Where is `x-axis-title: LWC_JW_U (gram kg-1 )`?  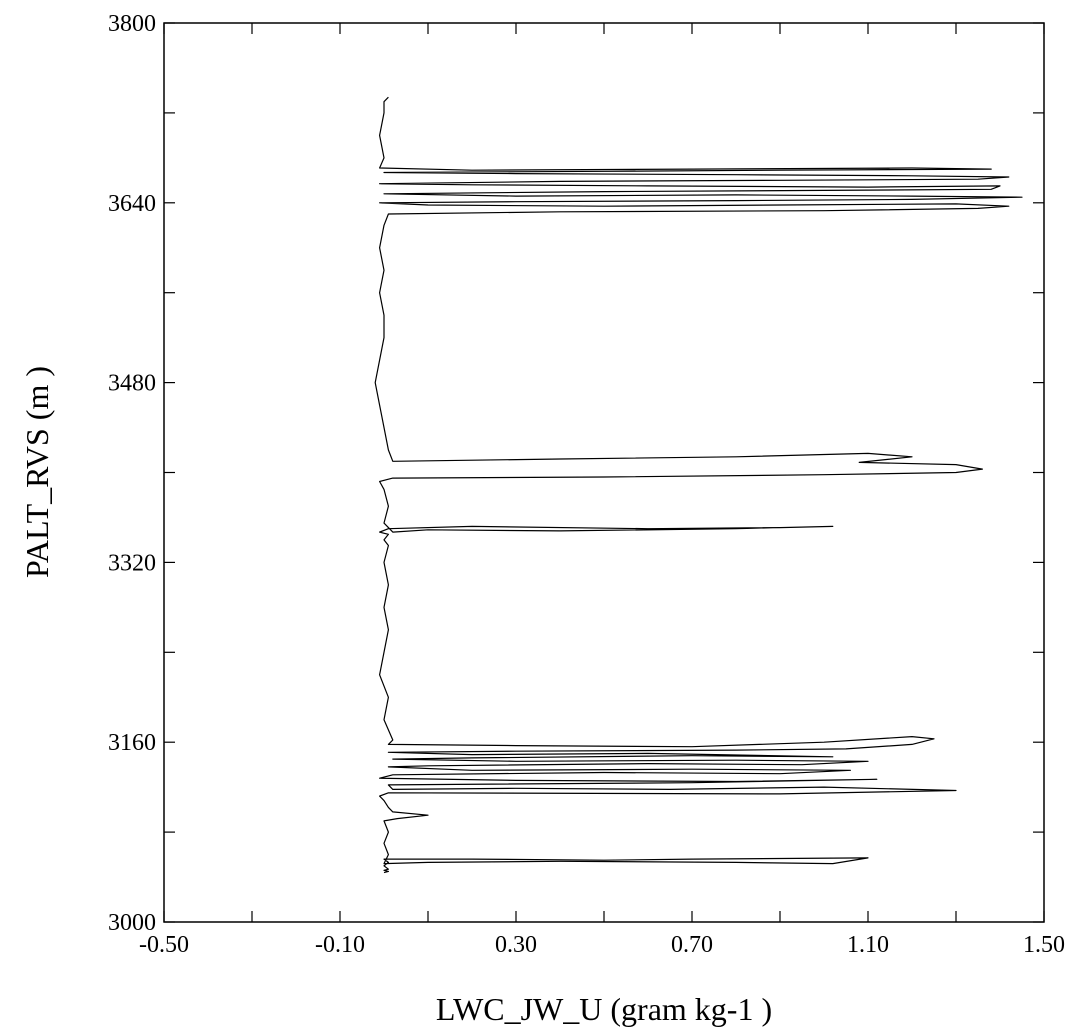 x-axis-title: LWC_JW_U (gram kg-1 ) is located at coordinates (604, 1009).